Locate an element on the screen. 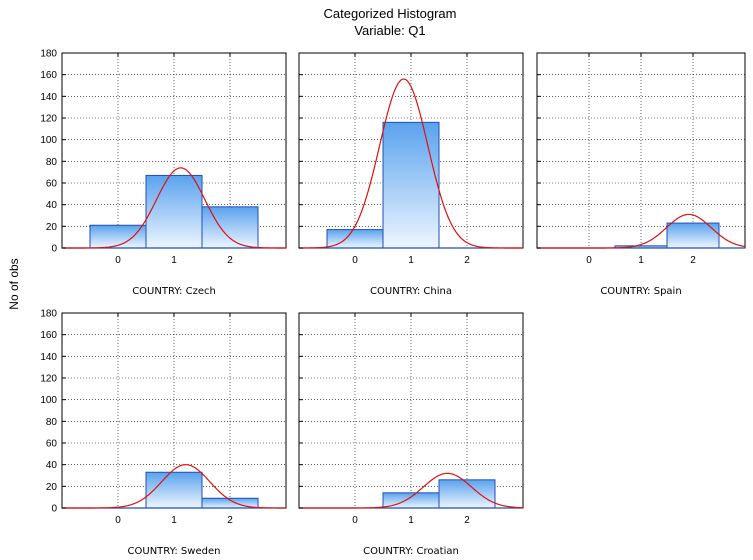 This screenshot has width=753, height=560. y-axis-label: No of obs is located at coordinates (14, 283).